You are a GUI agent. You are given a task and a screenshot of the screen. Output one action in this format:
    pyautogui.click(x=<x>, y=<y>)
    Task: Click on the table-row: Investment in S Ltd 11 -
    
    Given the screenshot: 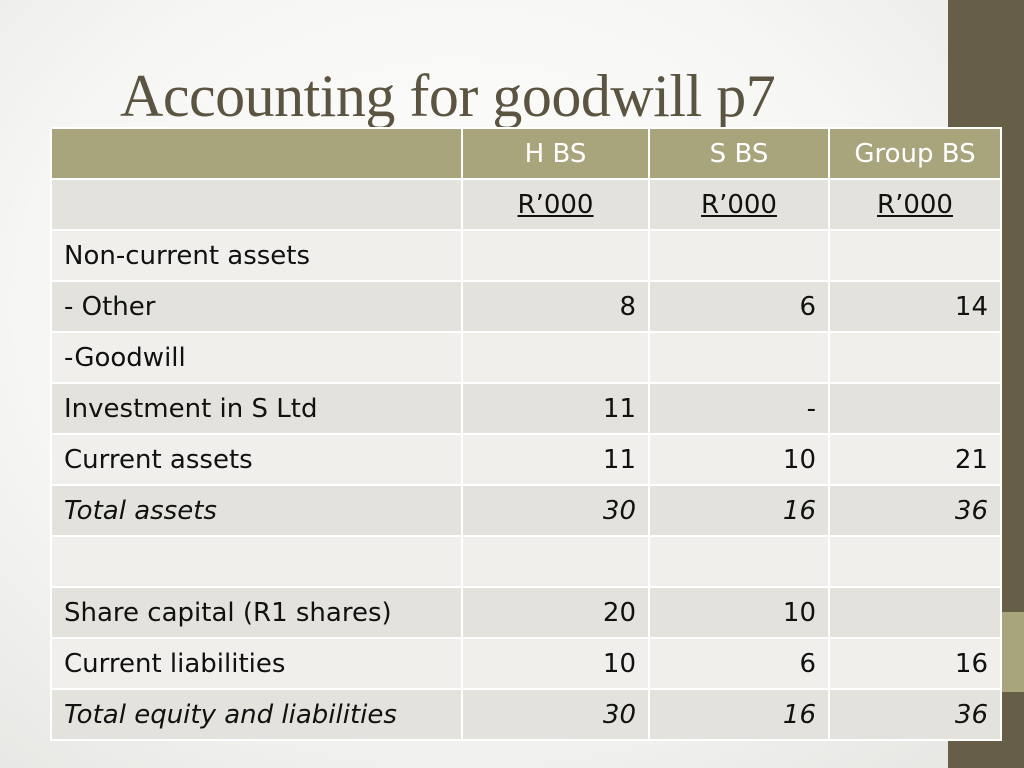 What is the action you would take?
    pyautogui.click(x=526, y=409)
    